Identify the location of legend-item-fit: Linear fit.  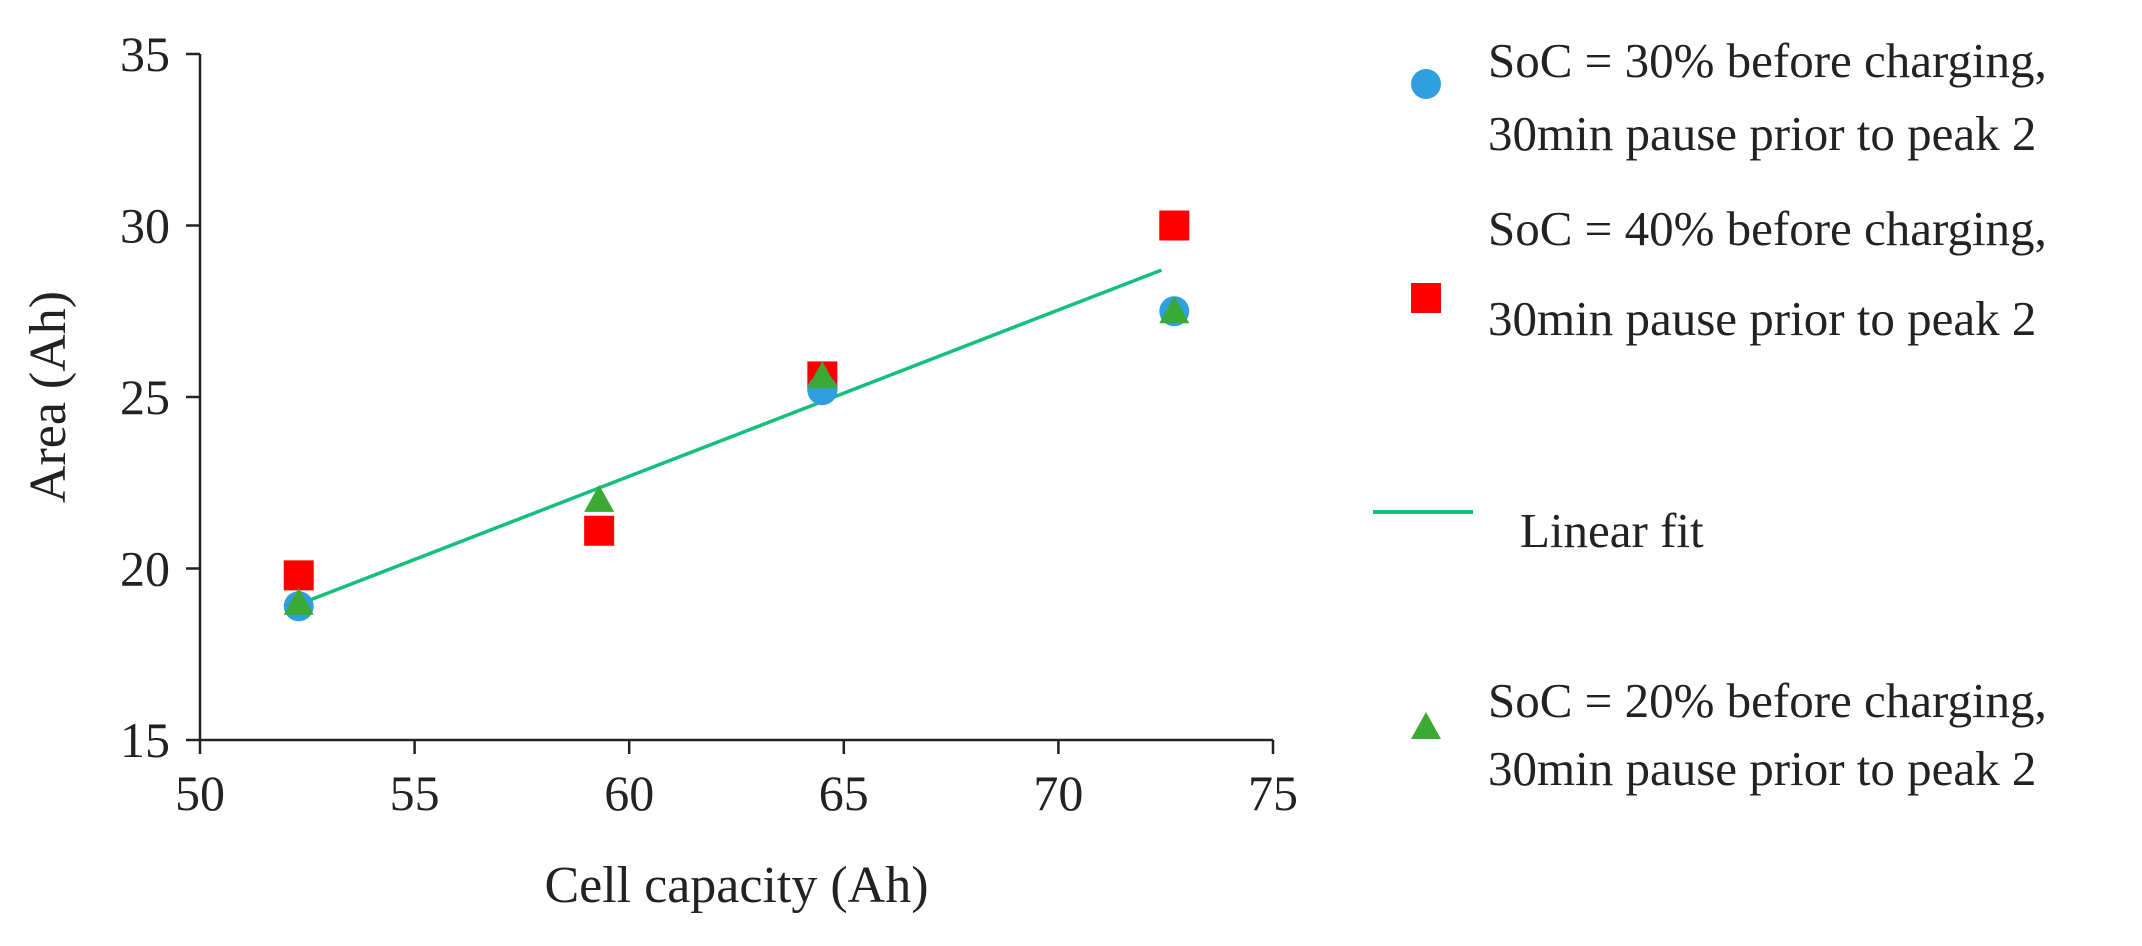
(1538, 530).